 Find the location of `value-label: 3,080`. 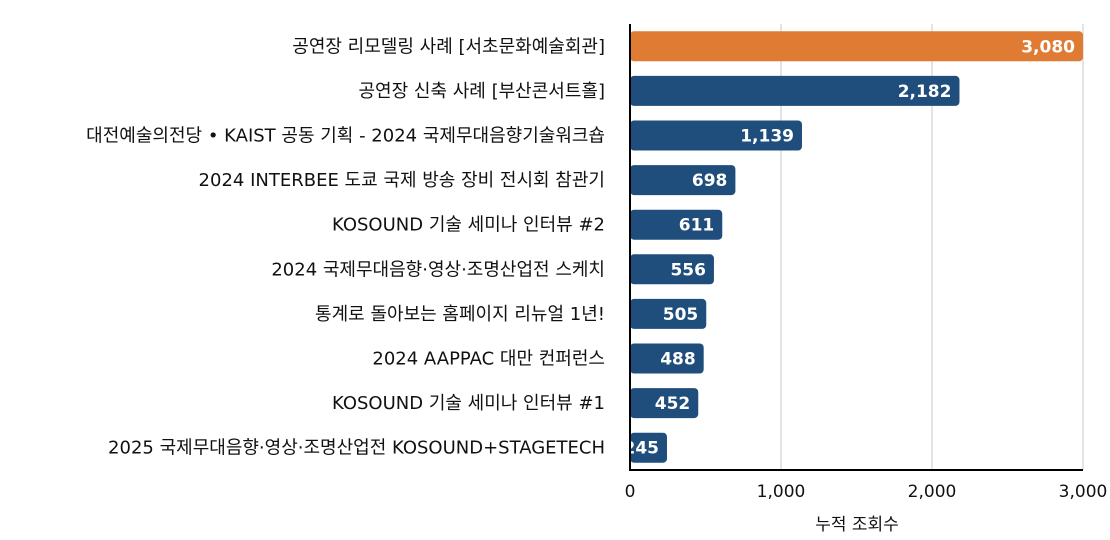

value-label: 3,080 is located at coordinates (1048, 47).